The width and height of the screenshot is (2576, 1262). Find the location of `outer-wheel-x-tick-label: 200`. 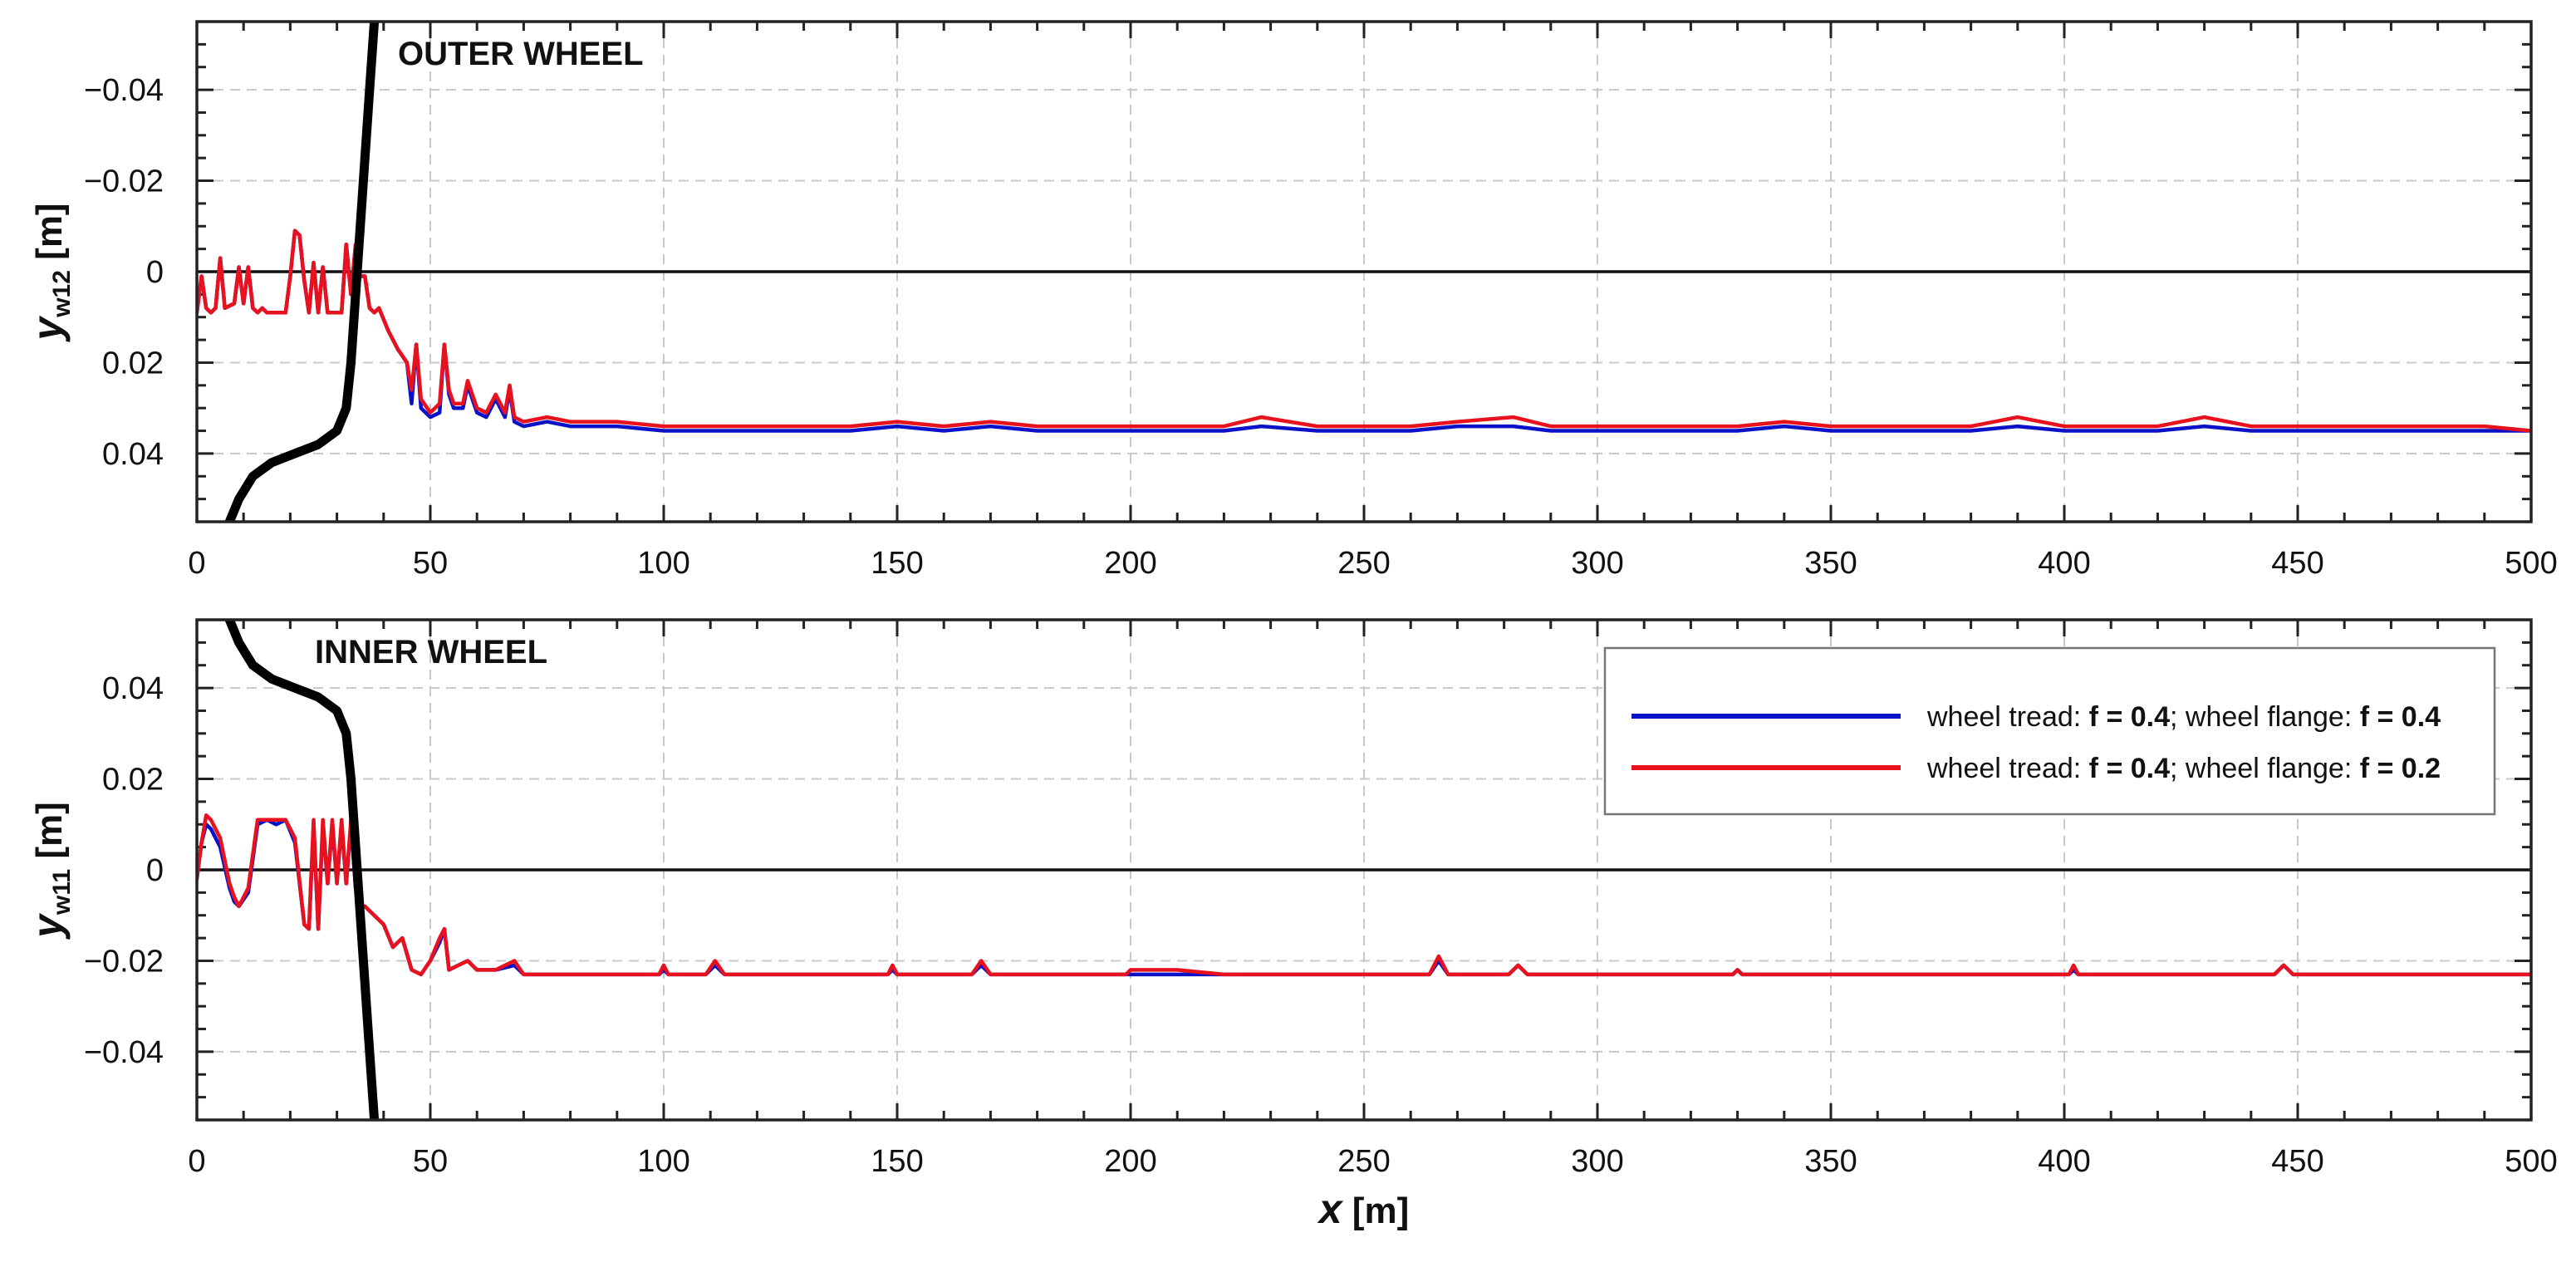

outer-wheel-x-tick-label: 200 is located at coordinates (1130, 563).